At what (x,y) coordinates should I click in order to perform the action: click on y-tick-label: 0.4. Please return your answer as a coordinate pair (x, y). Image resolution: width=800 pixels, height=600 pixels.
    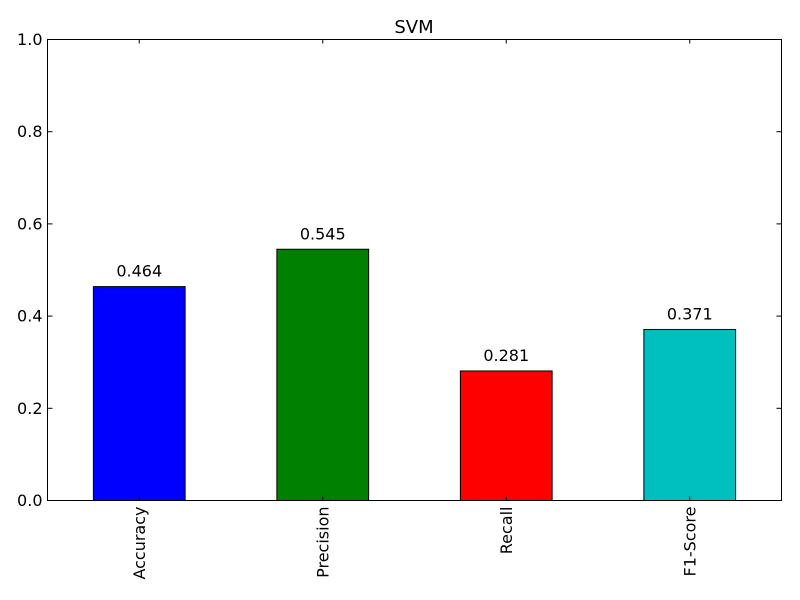
    Looking at the image, I should click on (29, 316).